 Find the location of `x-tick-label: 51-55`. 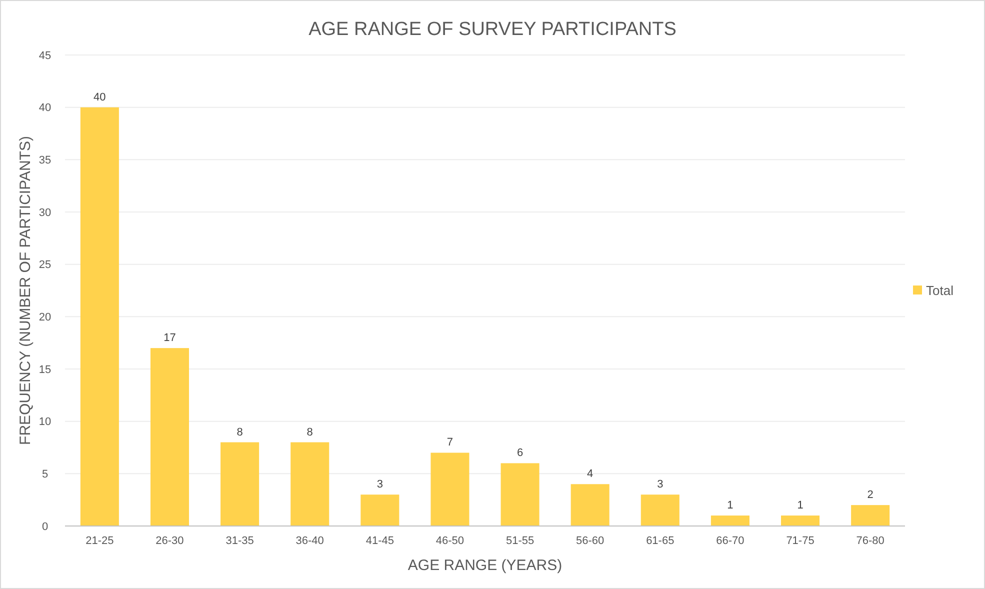

x-tick-label: 51-55 is located at coordinates (520, 541).